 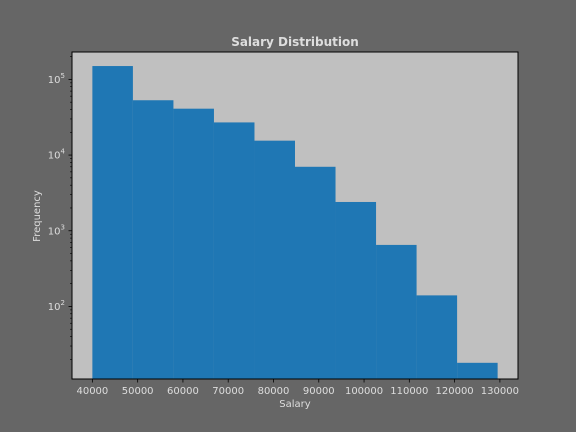 What do you see at coordinates (295, 42) in the screenshot?
I see `chart-title: Salary Distribution` at bounding box center [295, 42].